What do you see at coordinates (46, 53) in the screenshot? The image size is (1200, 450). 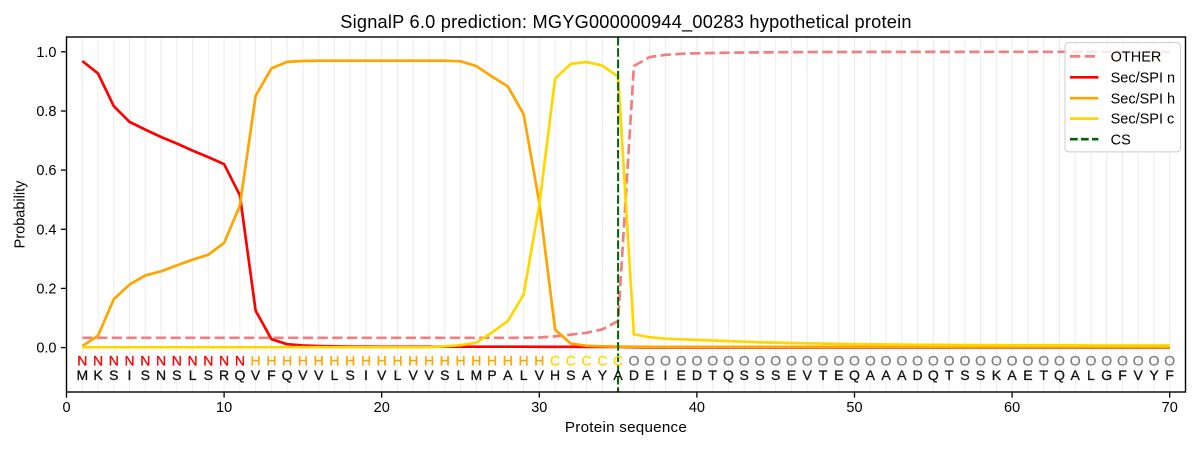 I see `svg-text: 1.0` at bounding box center [46, 53].